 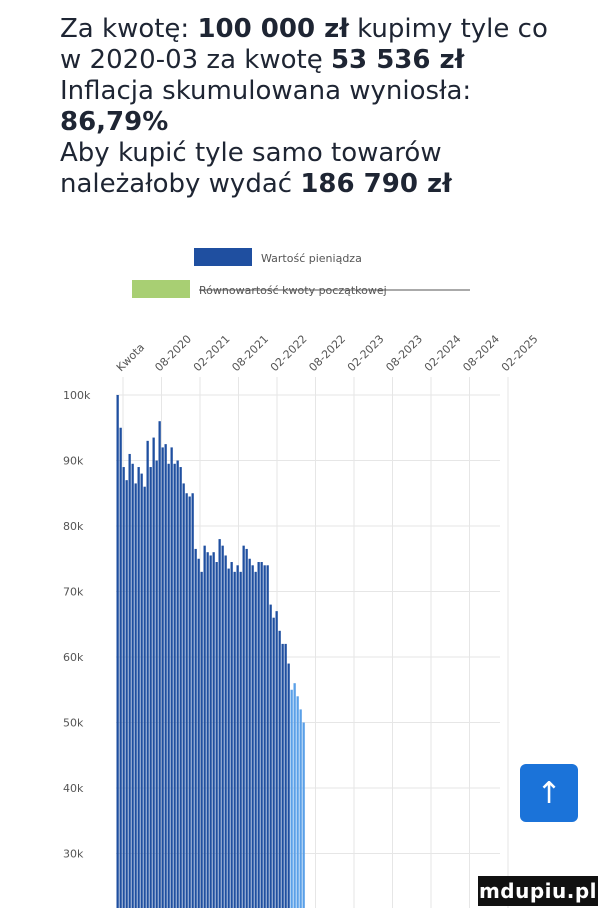 What do you see at coordinates (289, 353) in the screenshot?
I see `x-tick-label: 02-2022` at bounding box center [289, 353].